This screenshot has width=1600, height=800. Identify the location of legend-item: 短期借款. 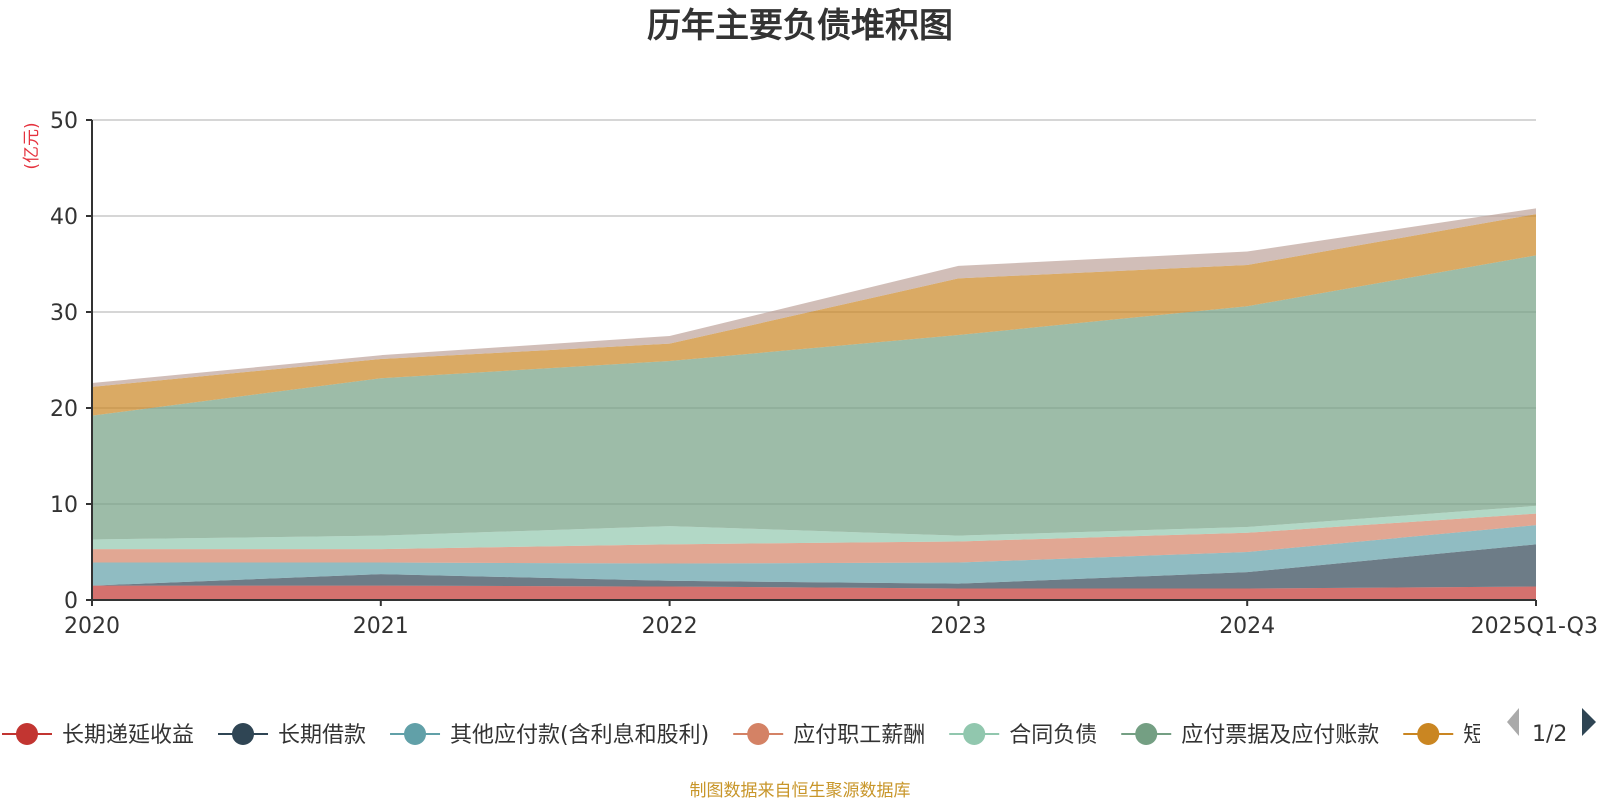
(1477, 735).